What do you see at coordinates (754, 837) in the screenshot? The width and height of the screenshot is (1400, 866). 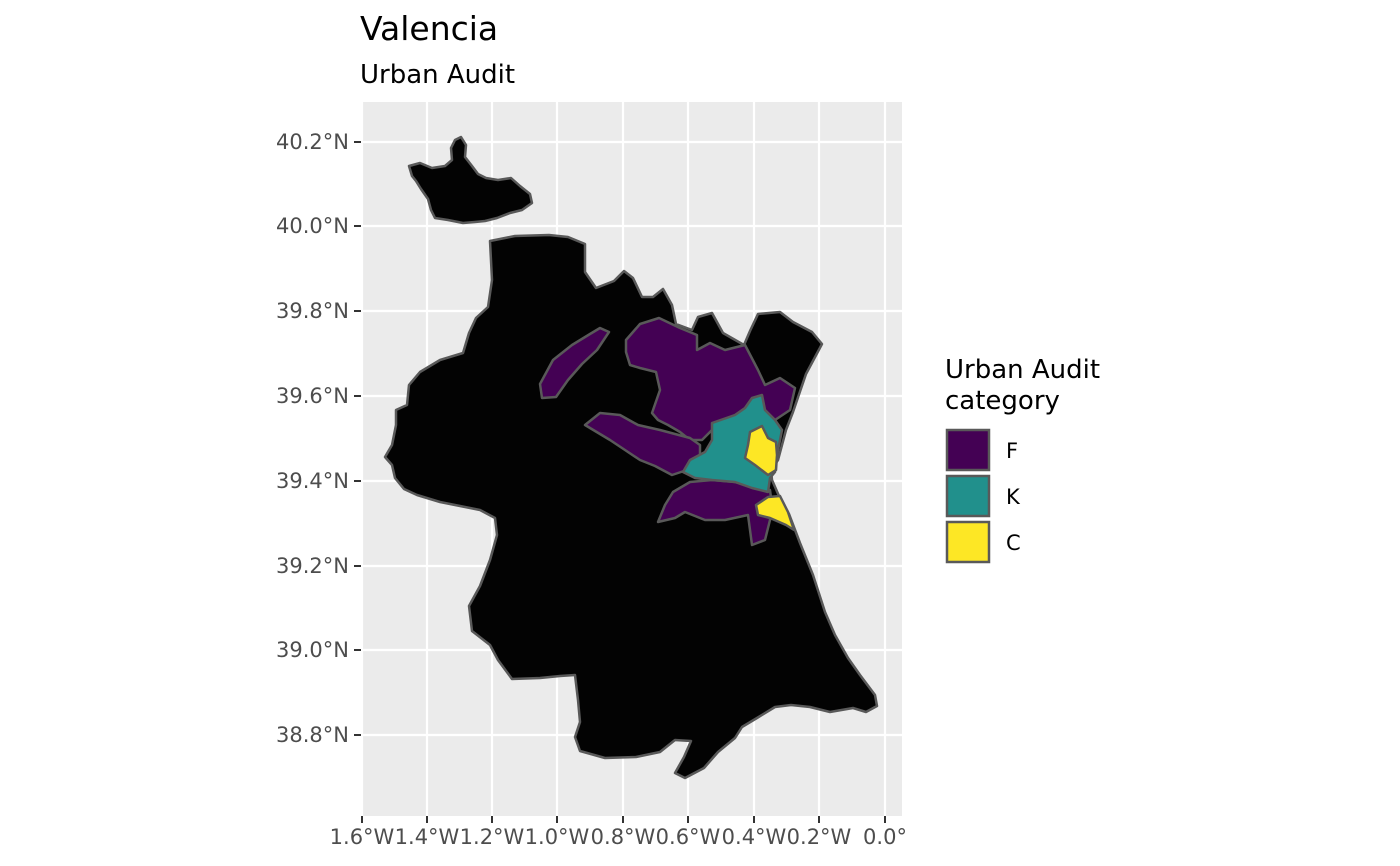 I see `x-axis-label: 0.4°W` at bounding box center [754, 837].